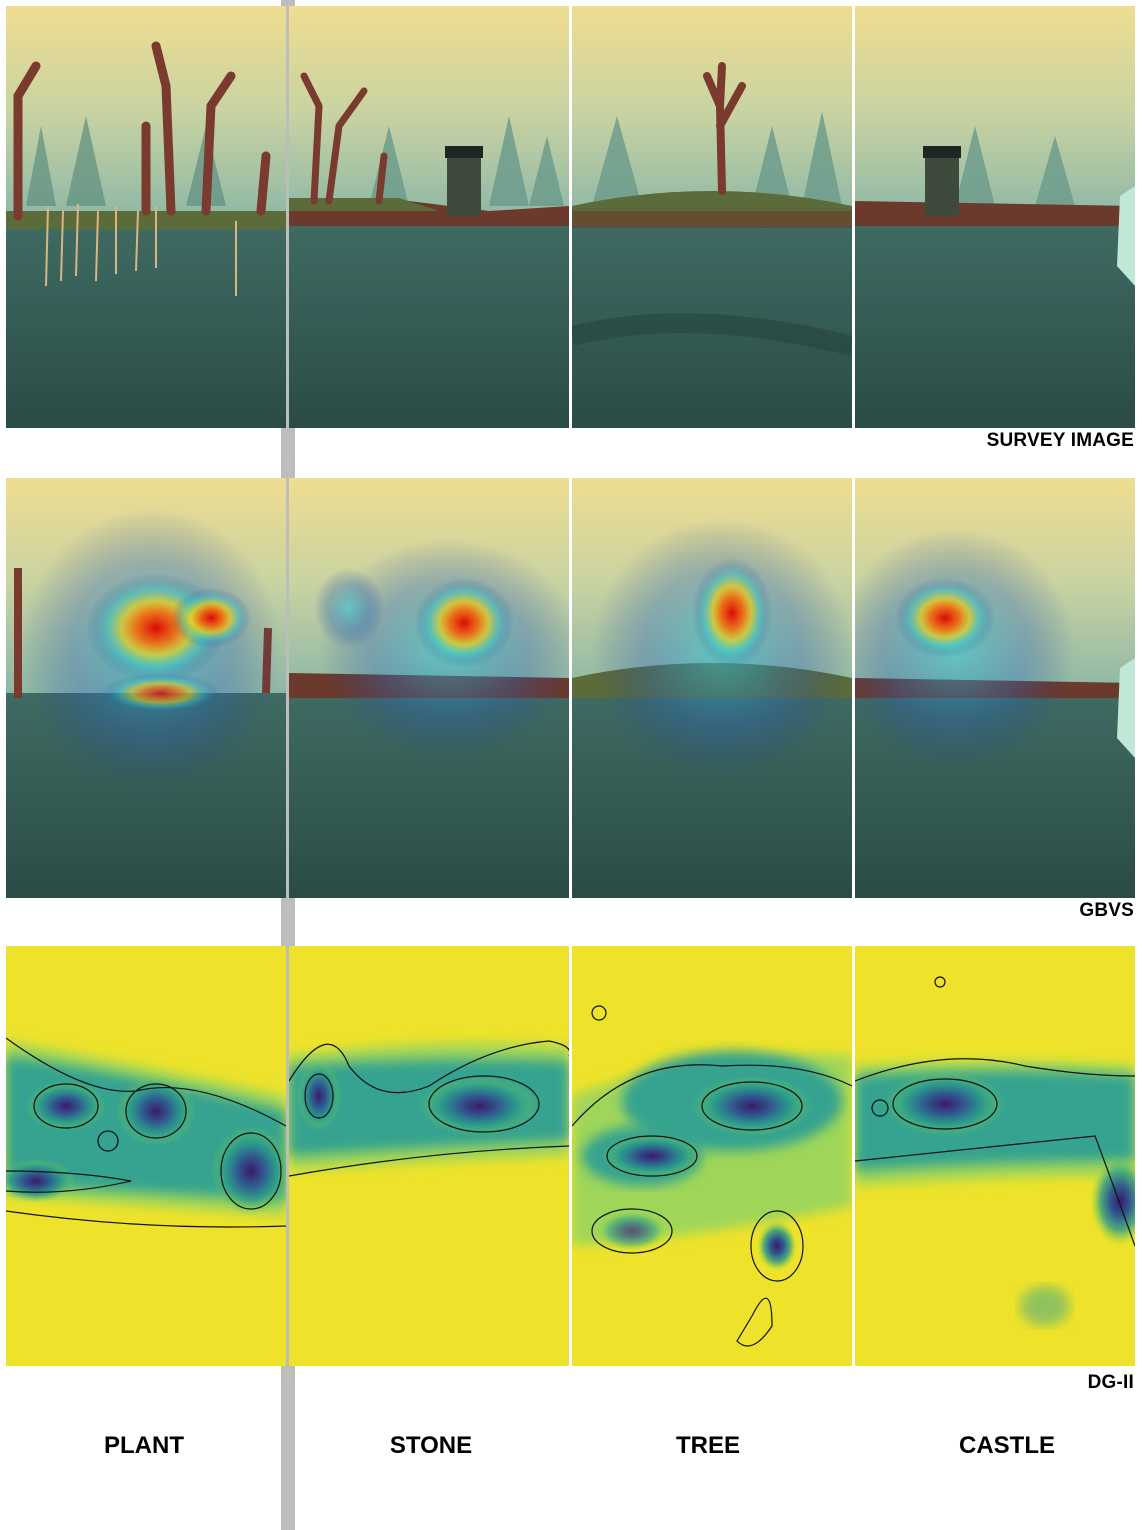 The image size is (1142, 1530). Describe the element at coordinates (1060, 440) in the screenshot. I see `row-label-survey: SURVEY IMAGE` at that location.